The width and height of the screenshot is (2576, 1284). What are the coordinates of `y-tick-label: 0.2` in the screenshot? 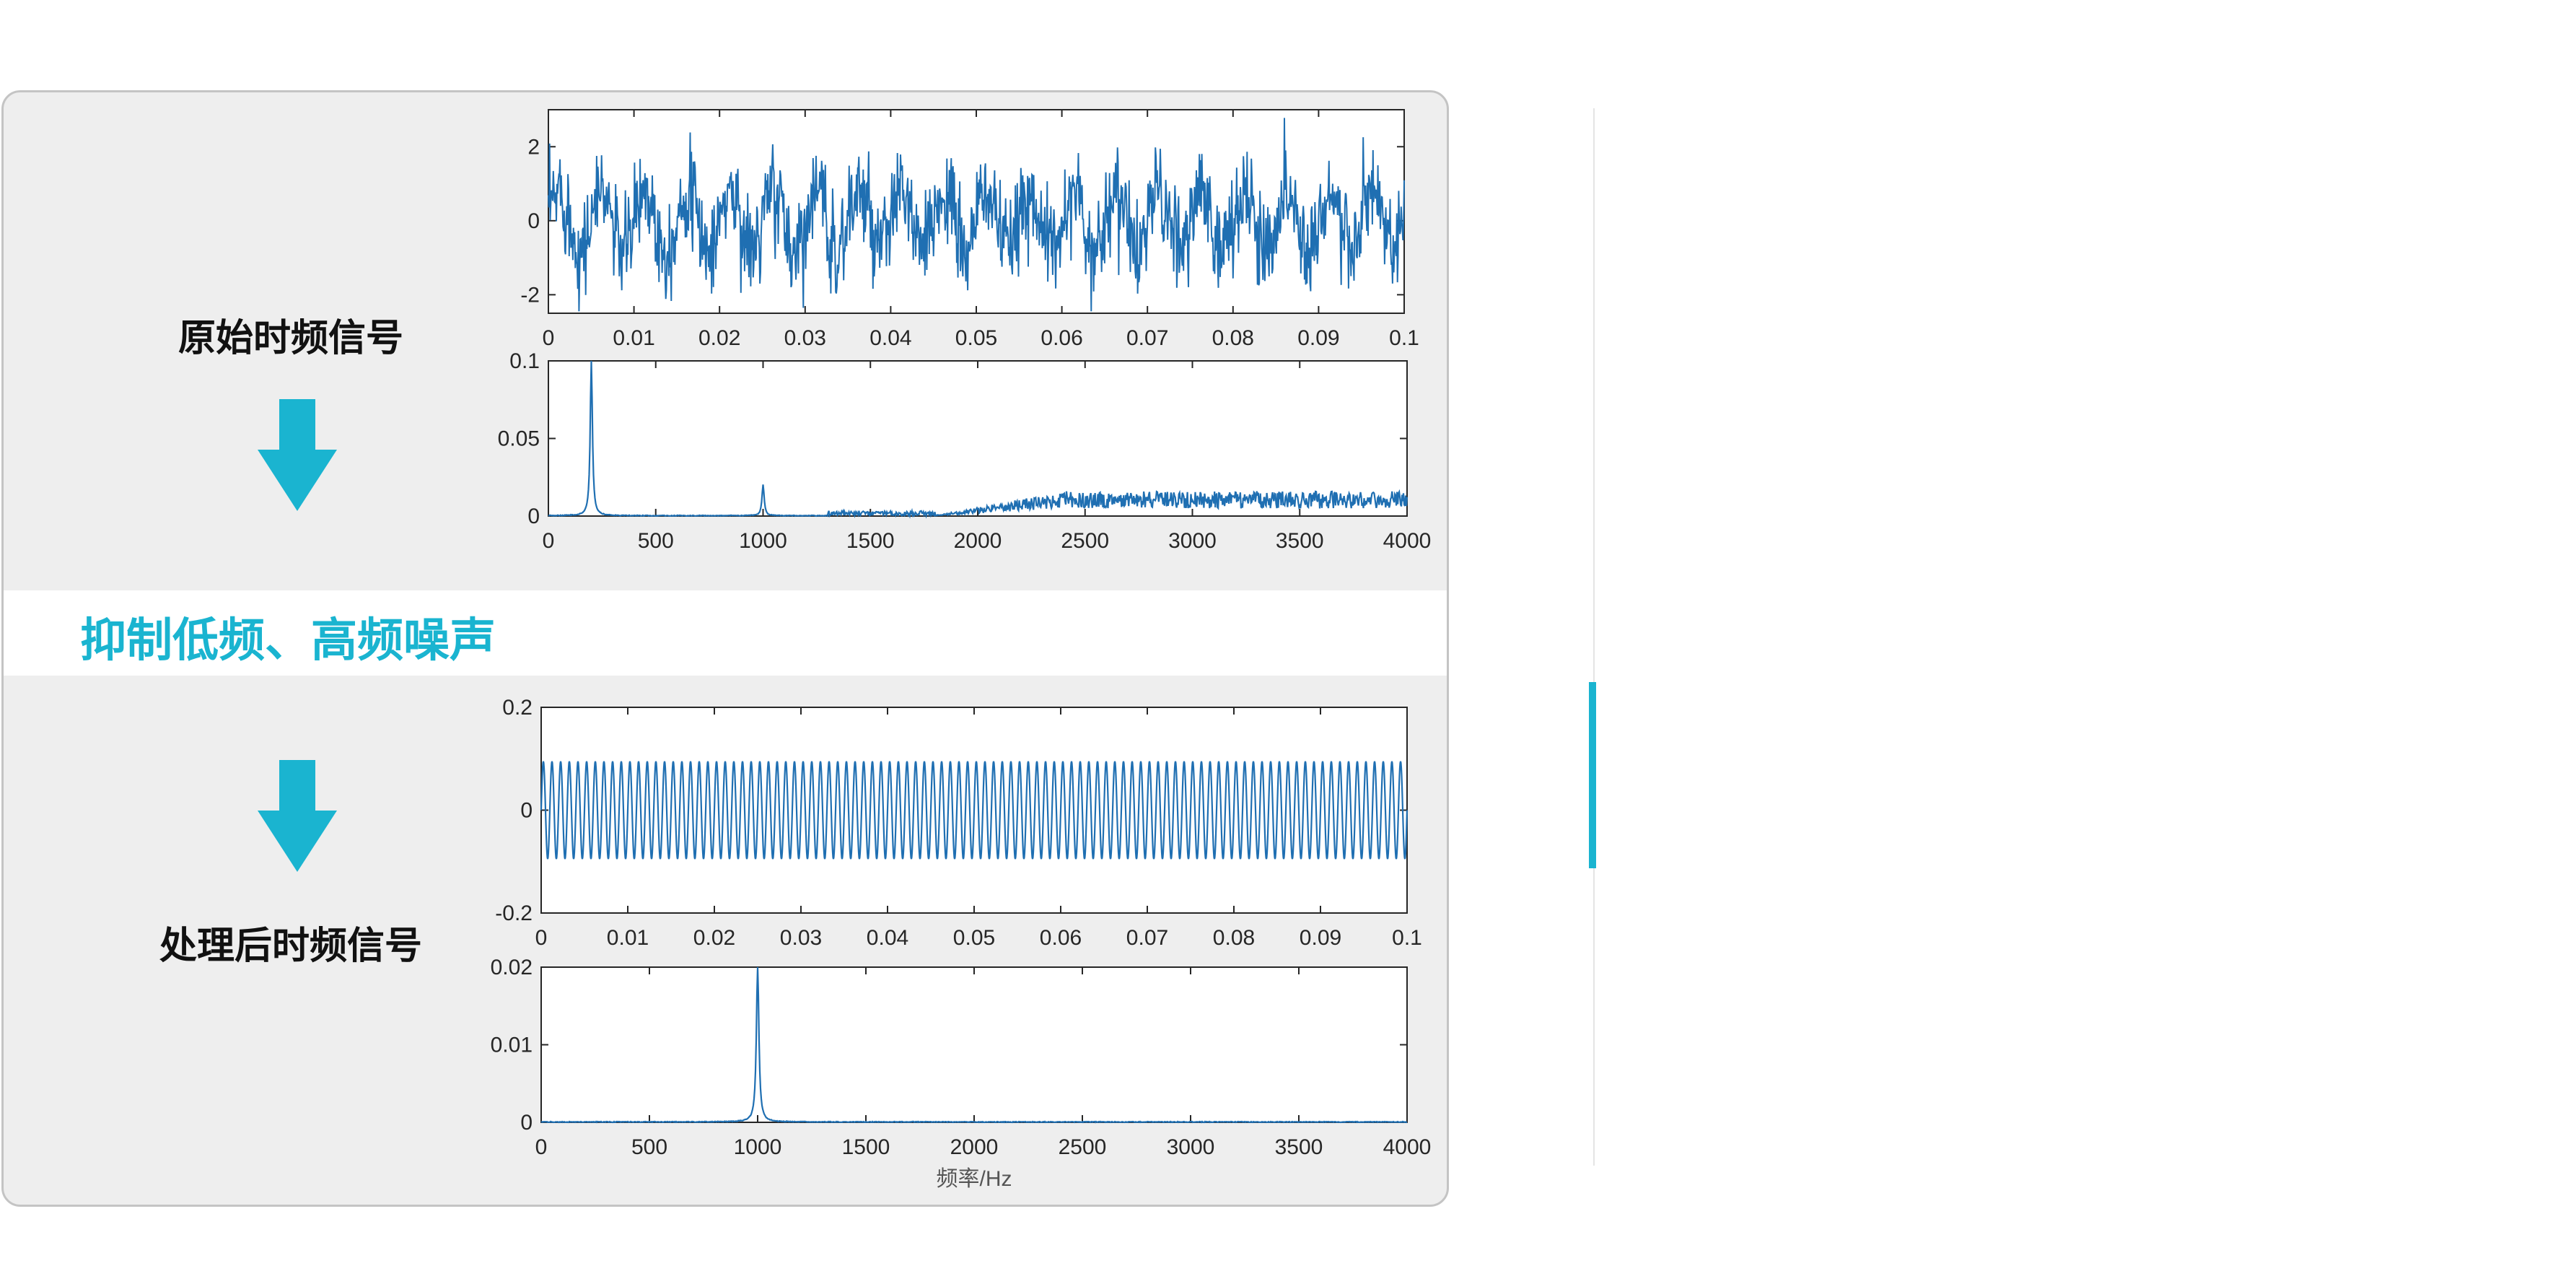 It's located at (517, 708).